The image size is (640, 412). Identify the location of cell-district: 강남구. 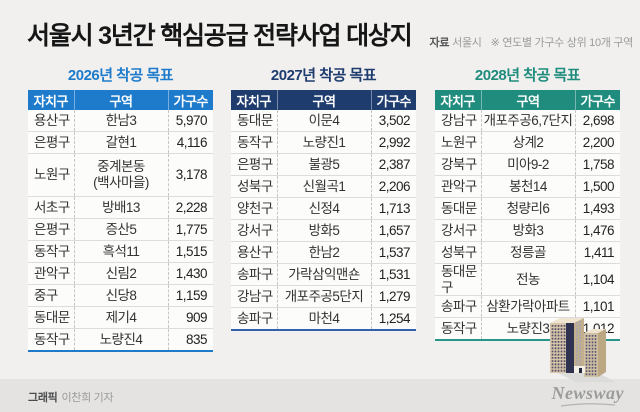
(459, 120).